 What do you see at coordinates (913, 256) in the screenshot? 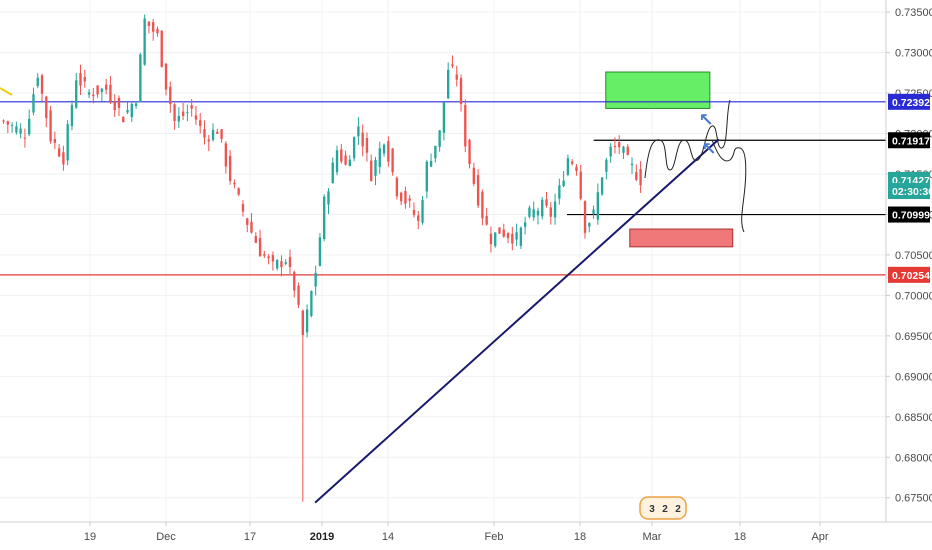
I see `price-tick-label: 0.70500` at bounding box center [913, 256].